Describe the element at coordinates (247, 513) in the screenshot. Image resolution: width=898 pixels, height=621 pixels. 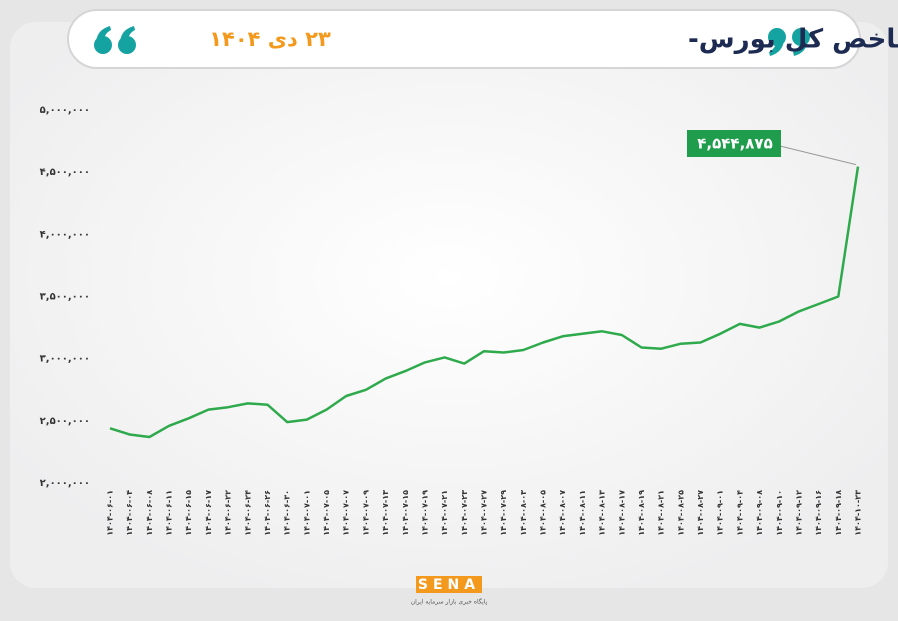
I see `x-tick-label: ۱۴۰۴-۰۶-۲۴` at that location.